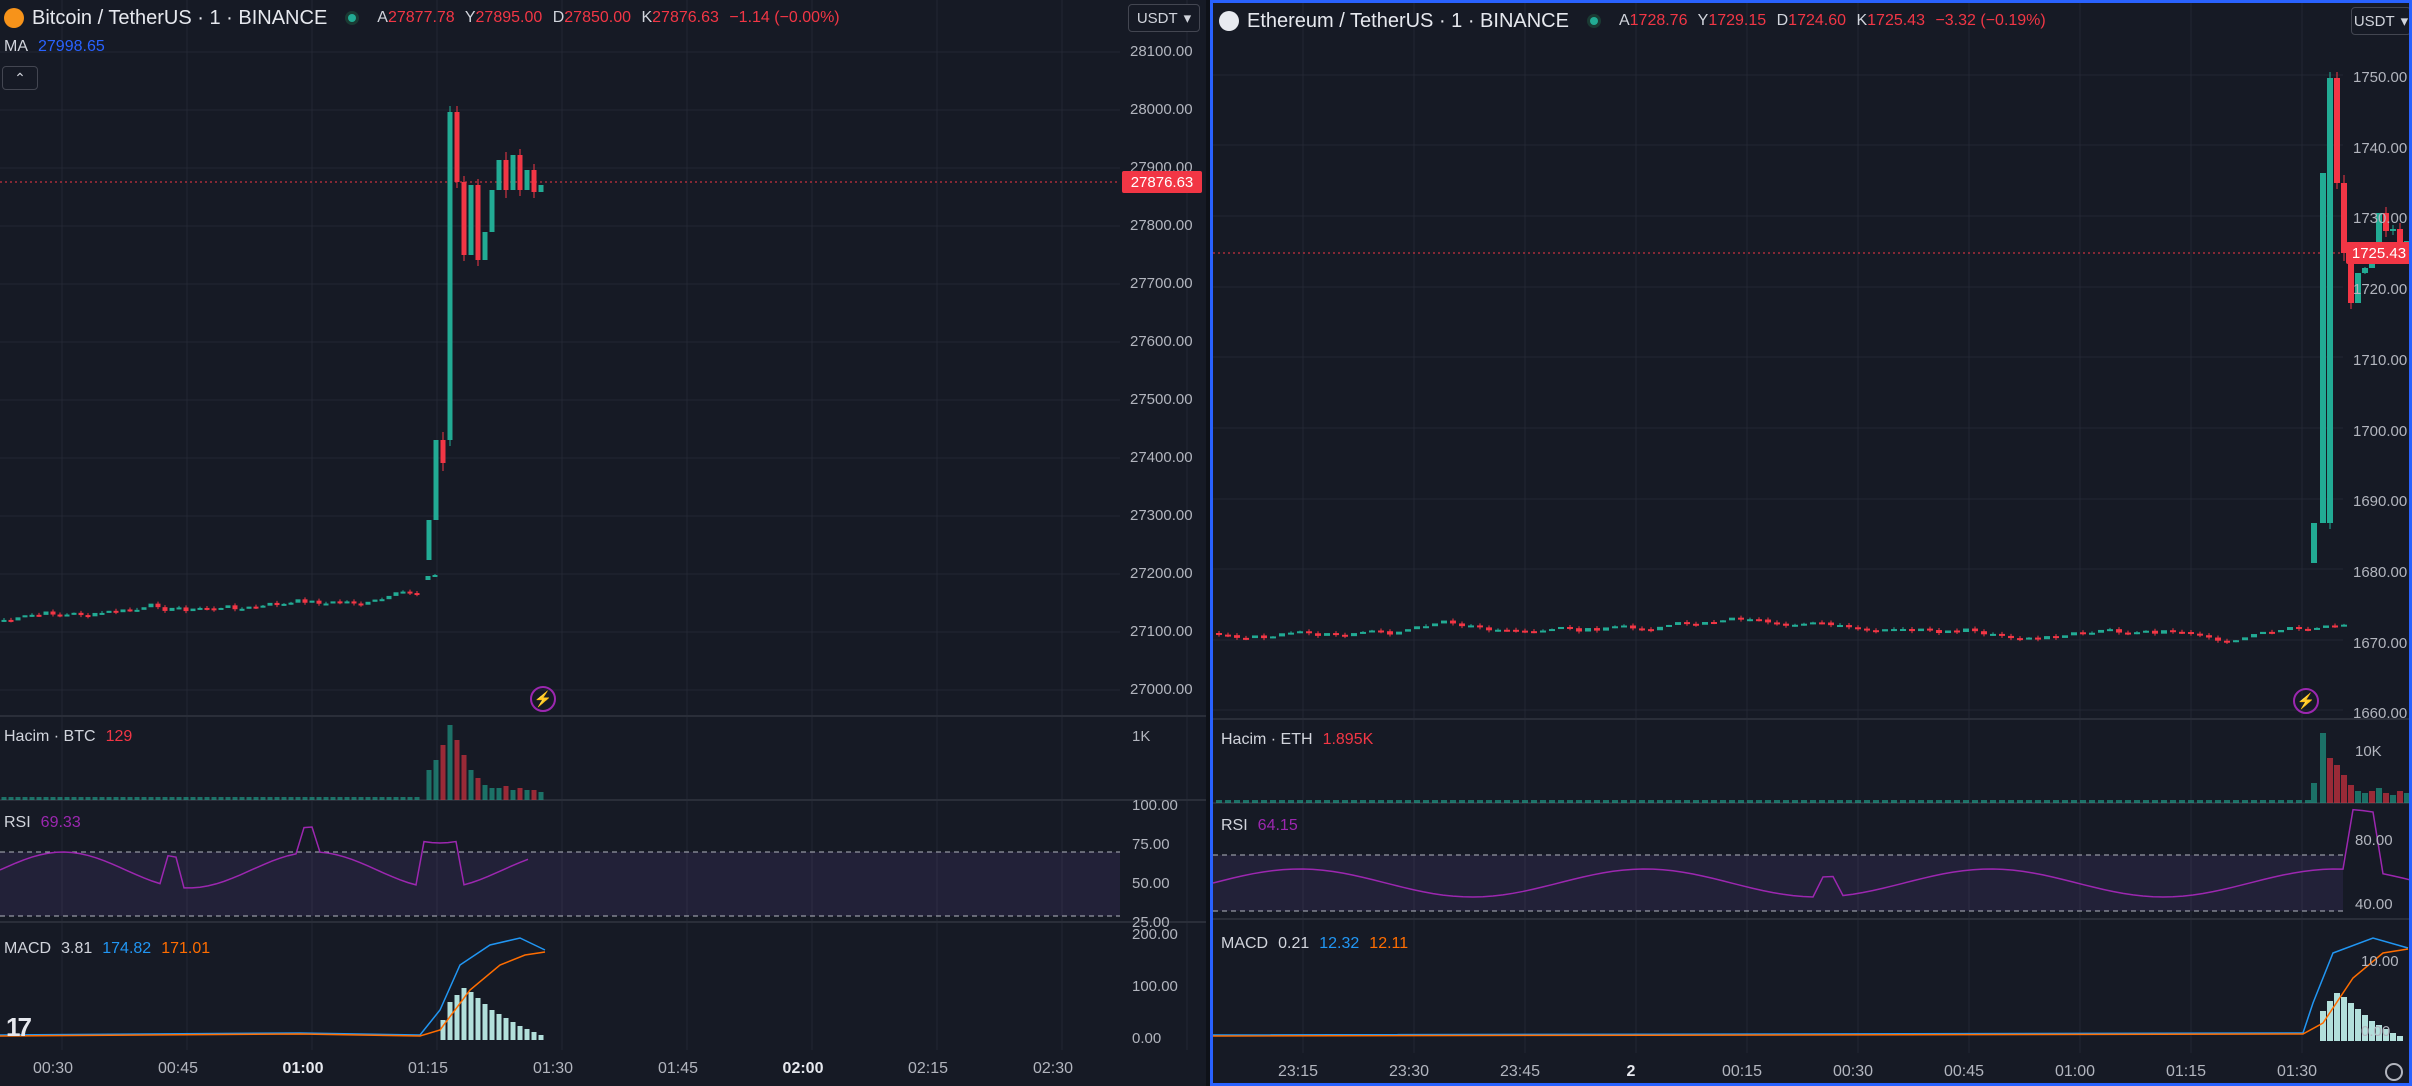 The image size is (2412, 1086). I want to click on collapse-legend-button: ⌃, so click(20, 78).